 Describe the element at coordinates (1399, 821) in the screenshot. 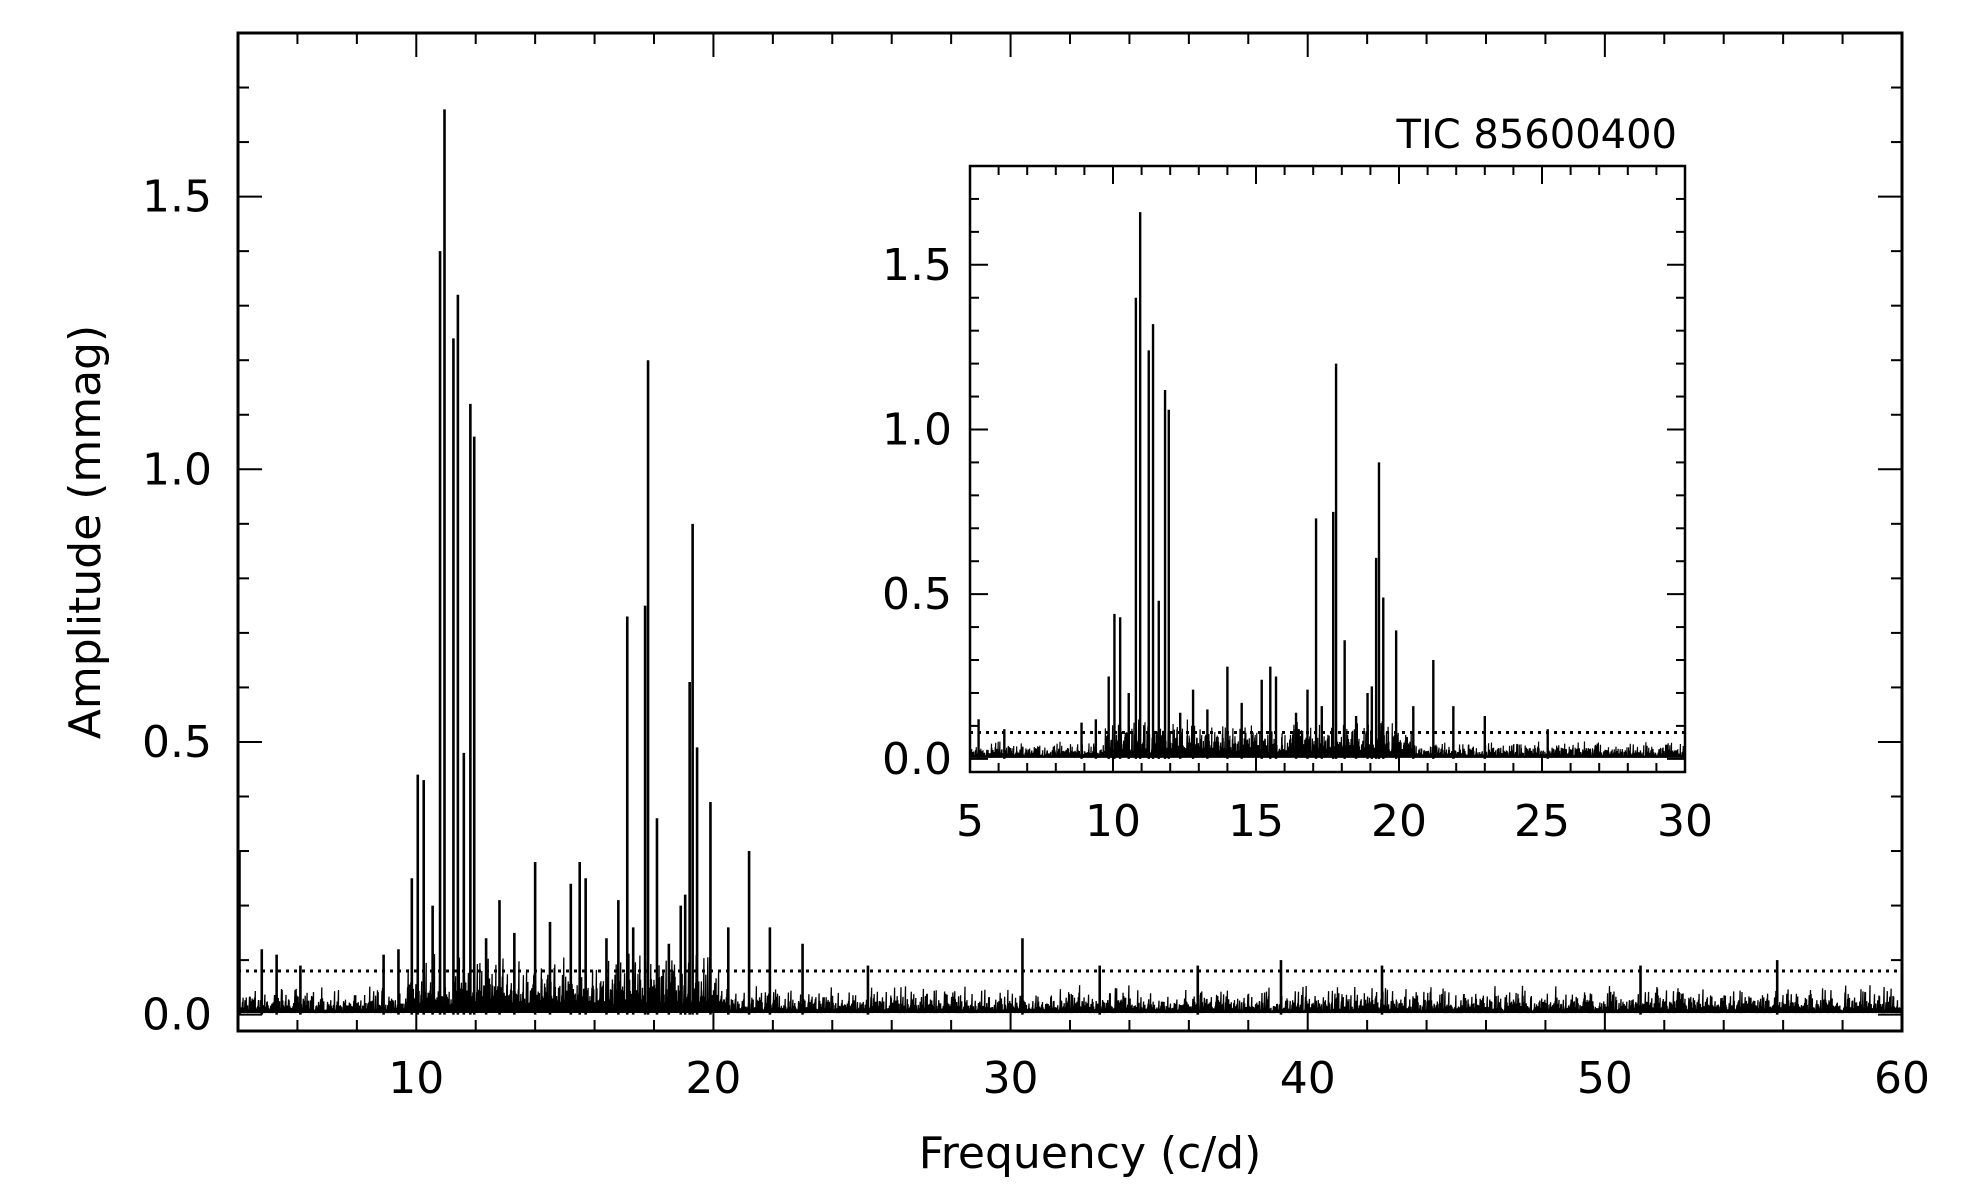

I see `inset-x-tick-label: 20` at that location.